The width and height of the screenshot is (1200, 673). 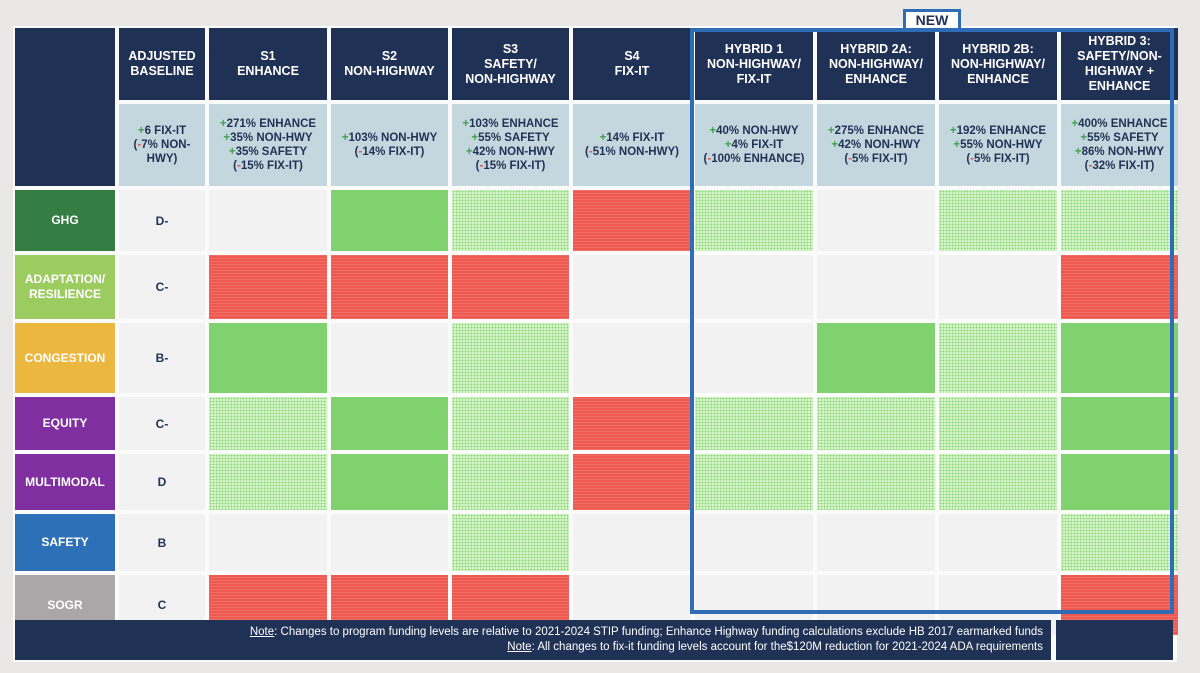 I want to click on row-label-safety: SAFETY, so click(x=65, y=542).